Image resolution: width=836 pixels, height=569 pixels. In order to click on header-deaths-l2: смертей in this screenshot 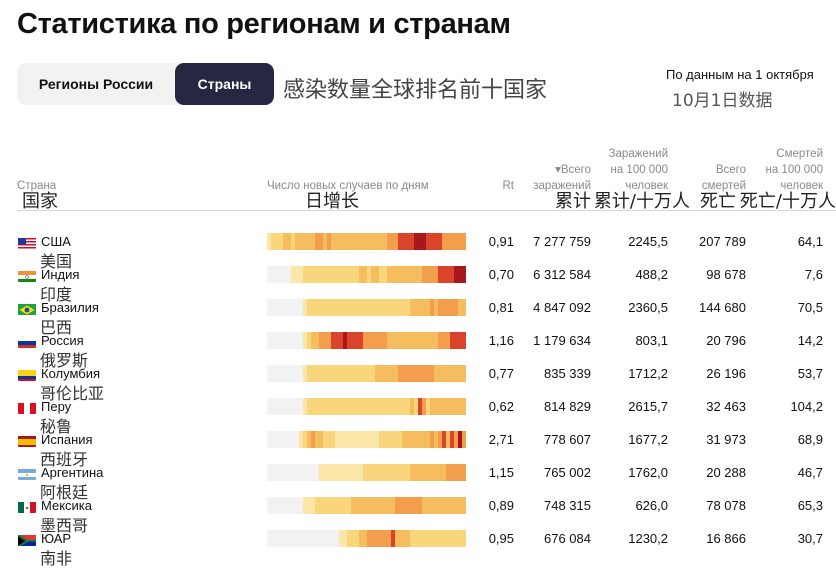, I will do `click(723, 186)`.